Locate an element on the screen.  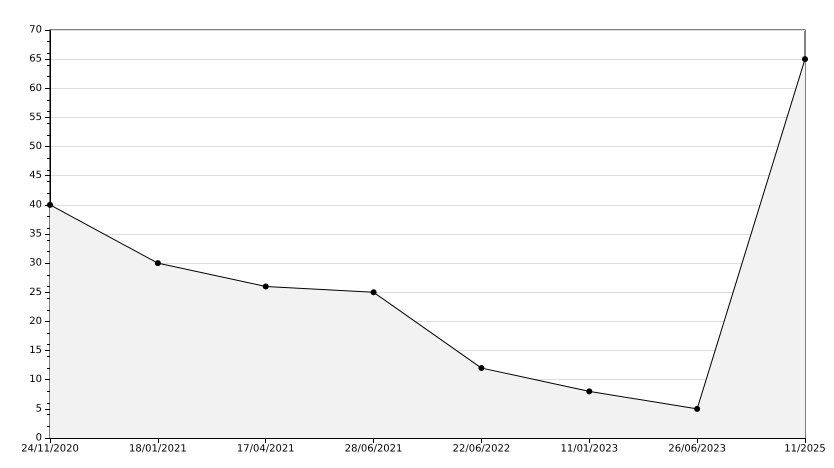
x-tick-label: 11/2025 is located at coordinates (805, 449).